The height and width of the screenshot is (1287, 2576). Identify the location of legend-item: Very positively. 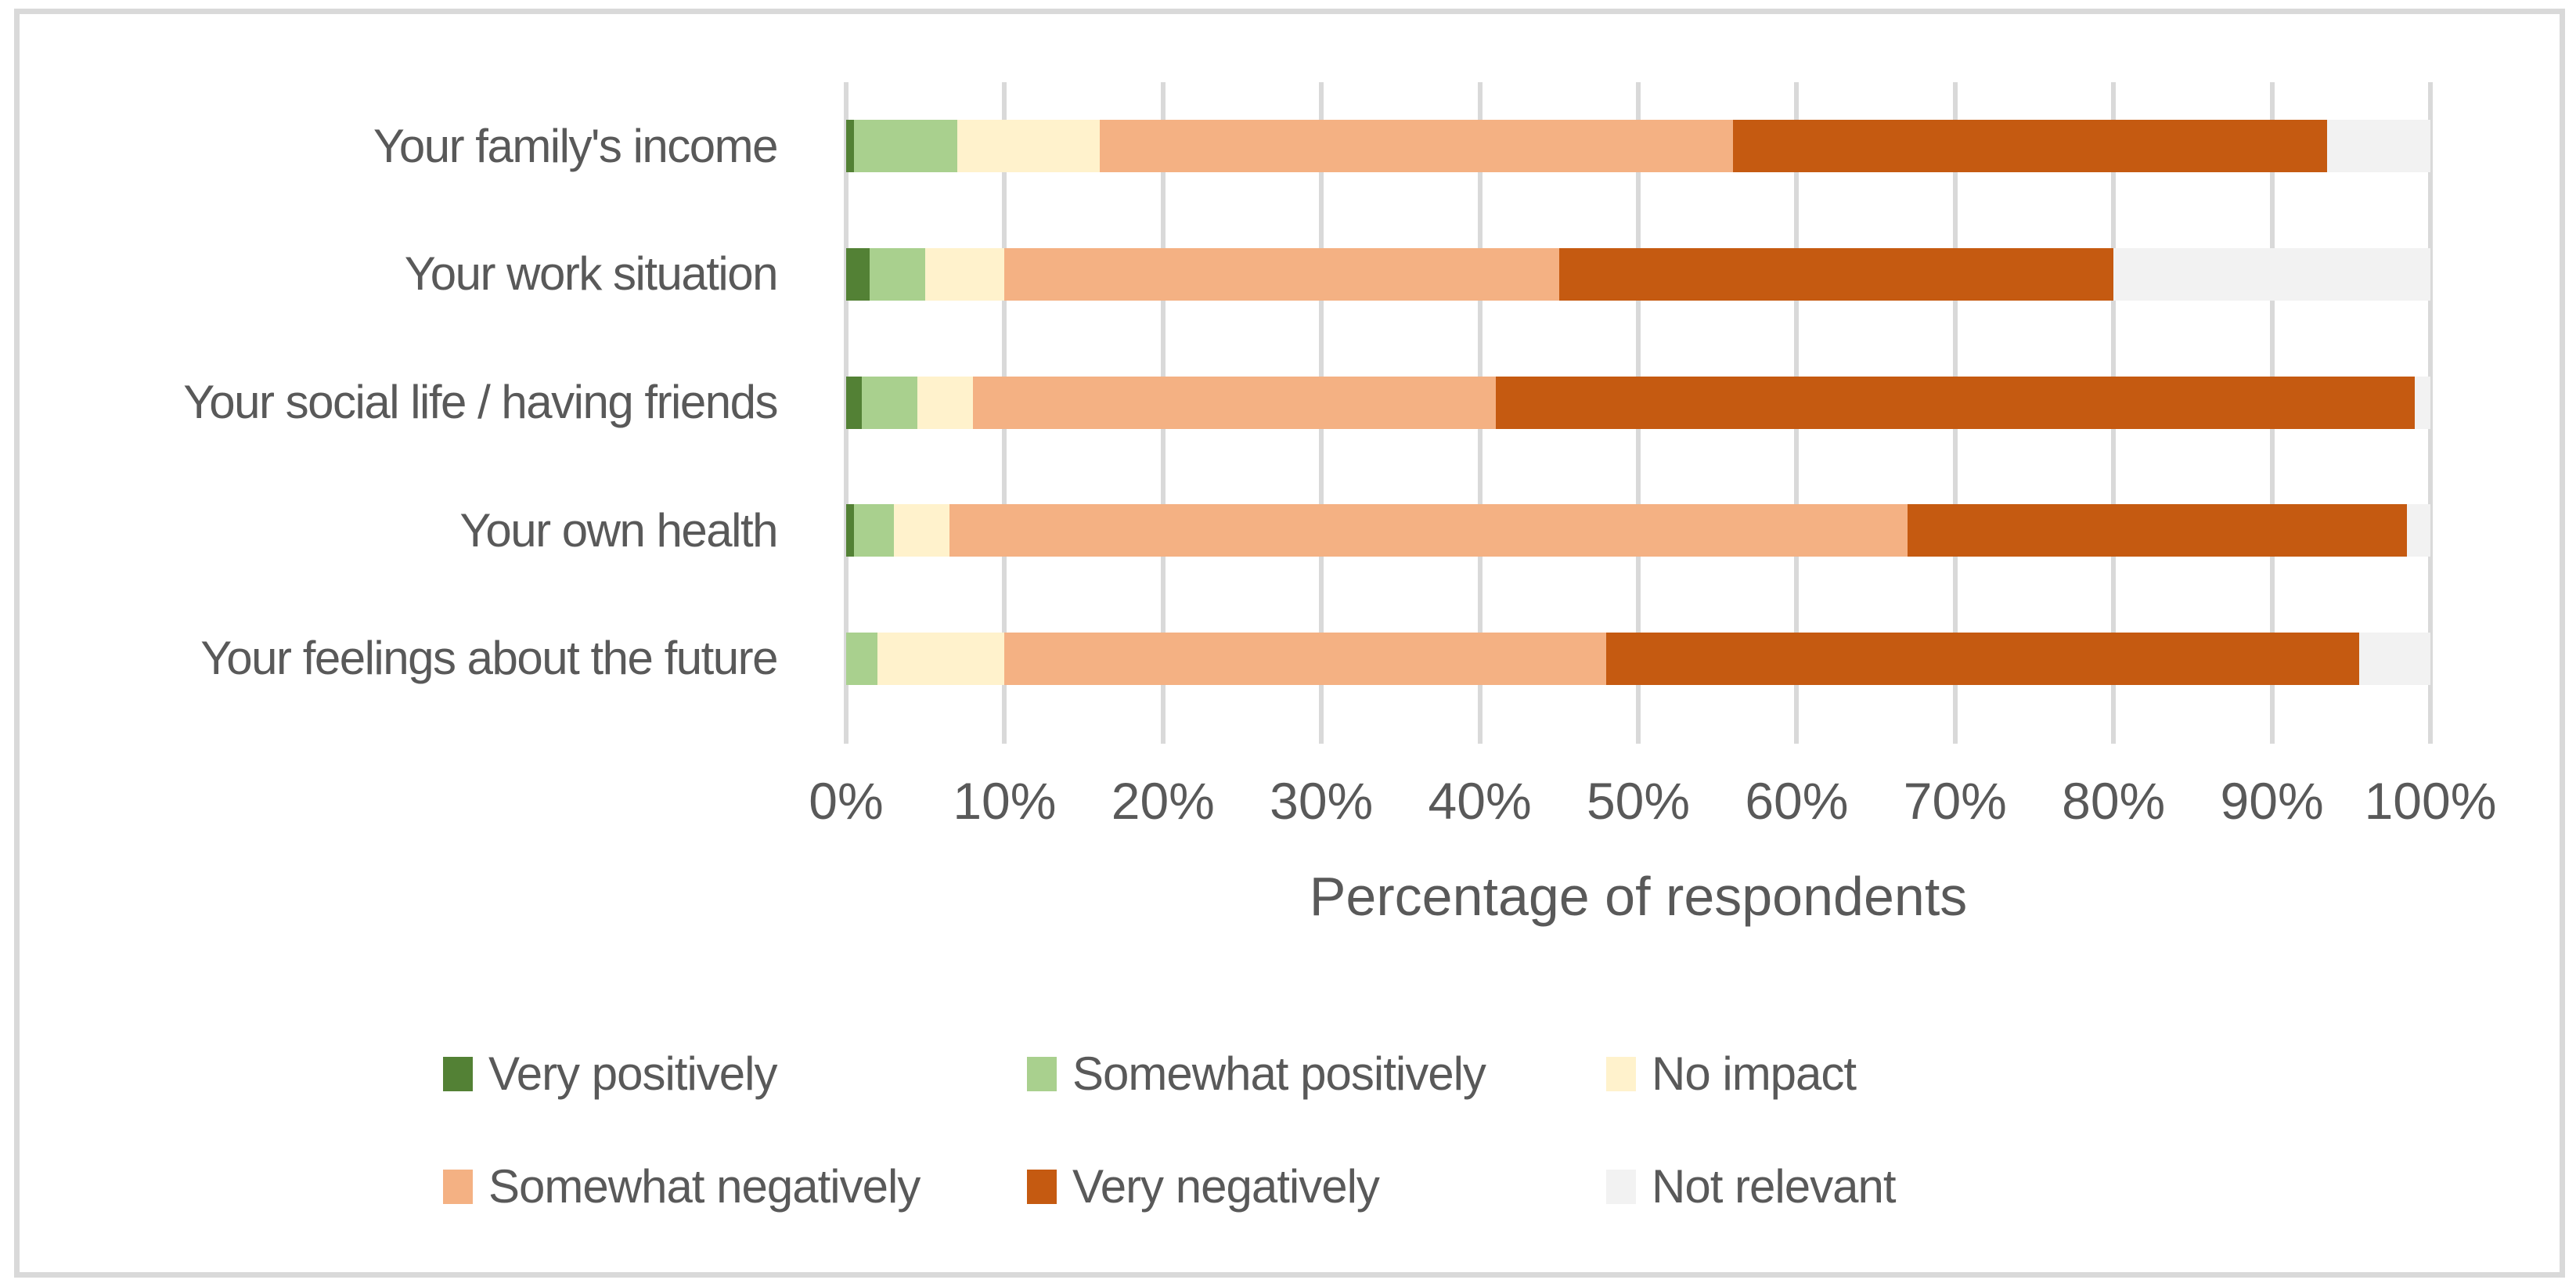
(610, 1074).